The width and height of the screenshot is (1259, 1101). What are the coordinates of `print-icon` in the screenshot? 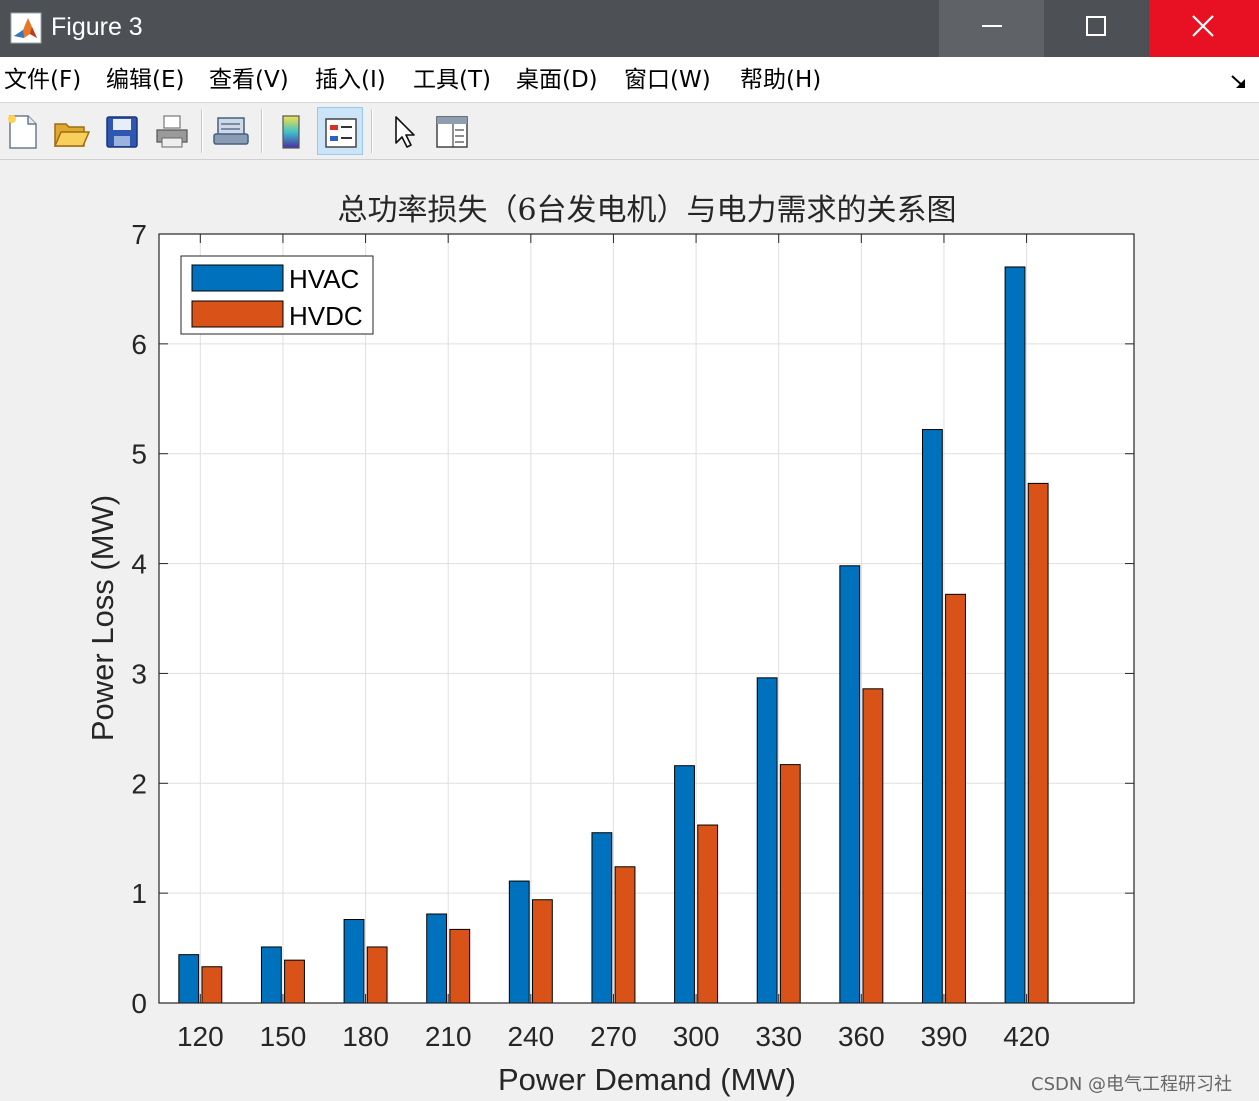 It's located at (172, 131).